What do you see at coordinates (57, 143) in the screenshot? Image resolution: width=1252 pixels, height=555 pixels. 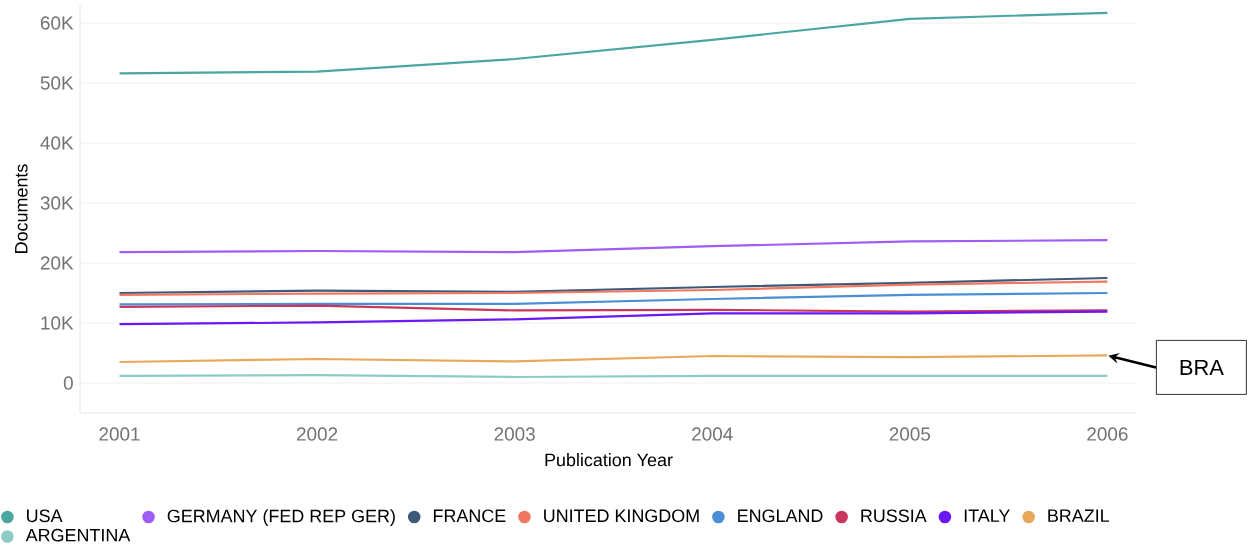 I see `y-tick-label: 40K` at bounding box center [57, 143].